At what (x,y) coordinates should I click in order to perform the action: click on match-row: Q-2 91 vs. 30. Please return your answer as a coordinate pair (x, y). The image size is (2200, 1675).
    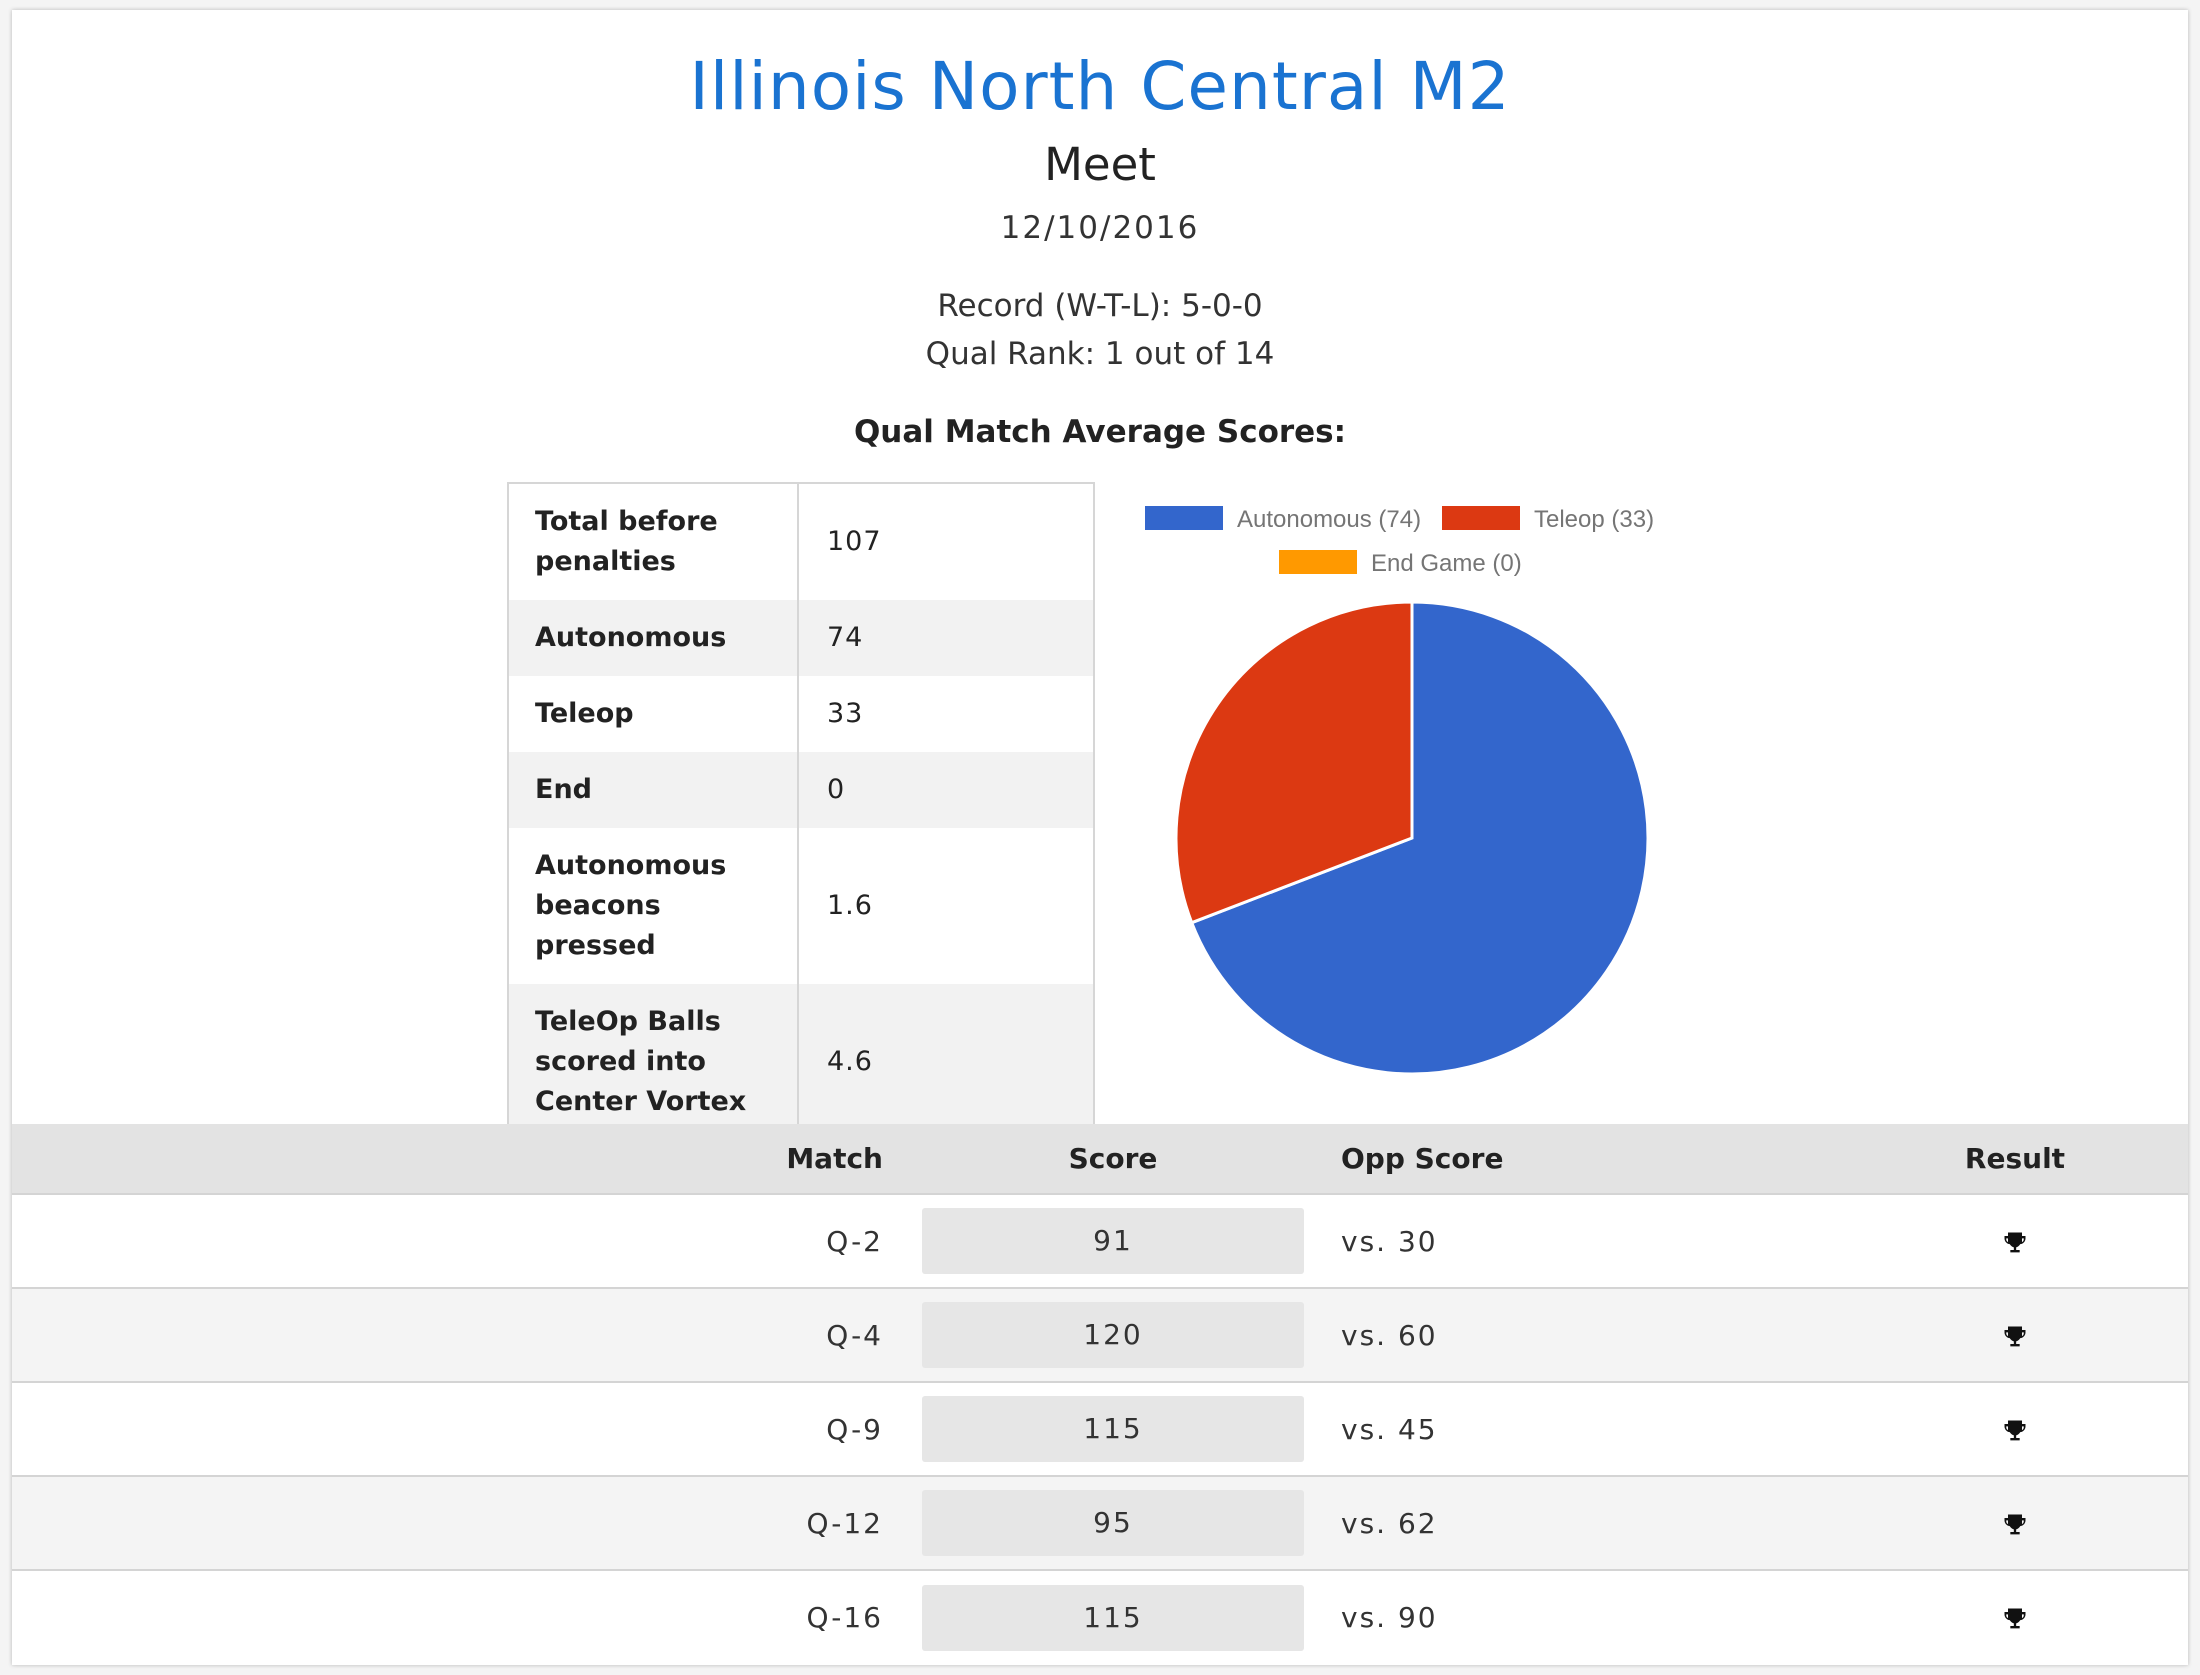
    Looking at the image, I should click on (1100, 1241).